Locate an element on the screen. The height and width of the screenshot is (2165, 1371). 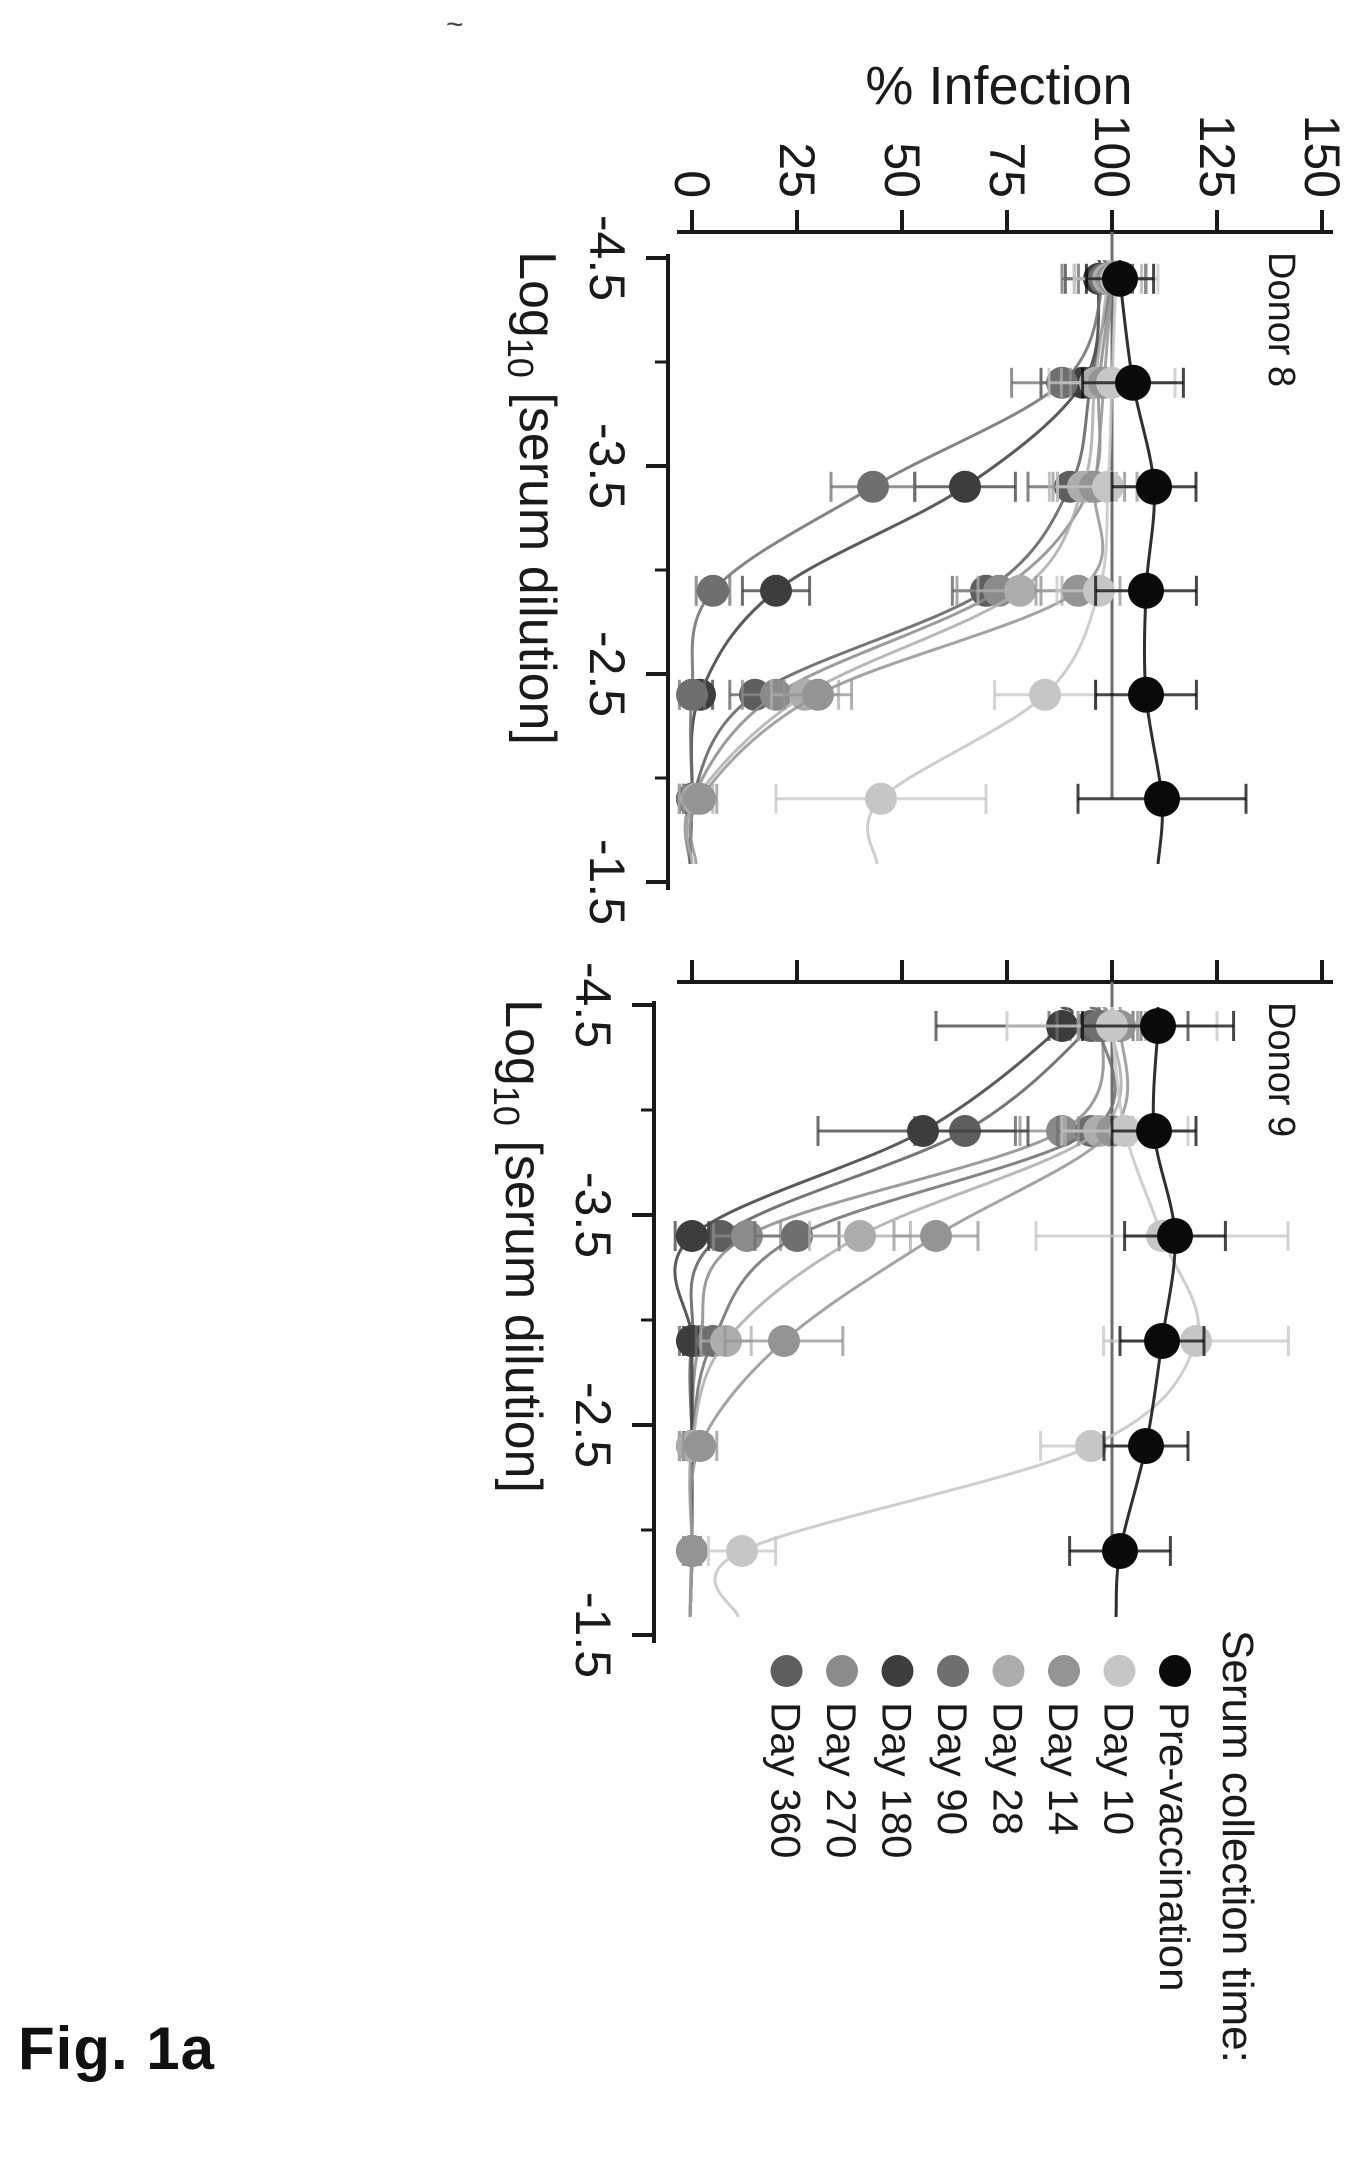
legend-item: Day 28 is located at coordinates (1008, 1745).